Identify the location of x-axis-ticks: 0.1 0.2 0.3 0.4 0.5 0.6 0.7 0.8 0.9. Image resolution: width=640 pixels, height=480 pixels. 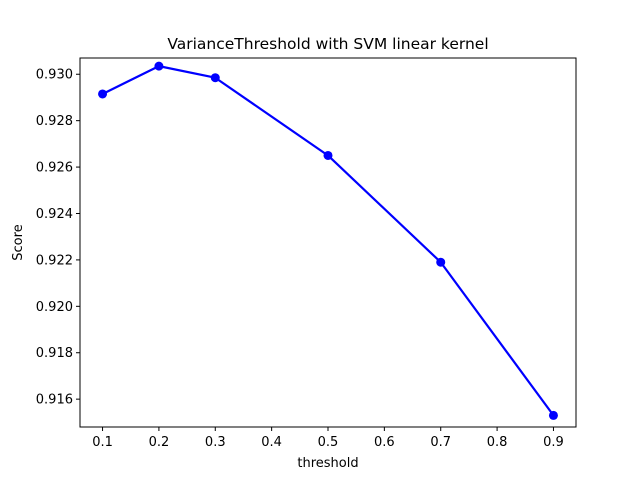
(328, 438).